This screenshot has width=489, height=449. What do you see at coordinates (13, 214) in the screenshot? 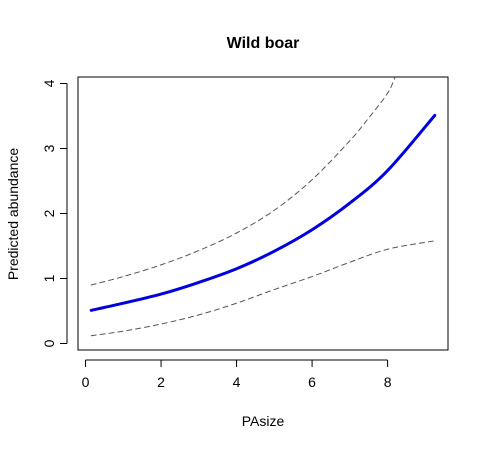
I see `y-axis-label: Predicted abundance` at bounding box center [13, 214].